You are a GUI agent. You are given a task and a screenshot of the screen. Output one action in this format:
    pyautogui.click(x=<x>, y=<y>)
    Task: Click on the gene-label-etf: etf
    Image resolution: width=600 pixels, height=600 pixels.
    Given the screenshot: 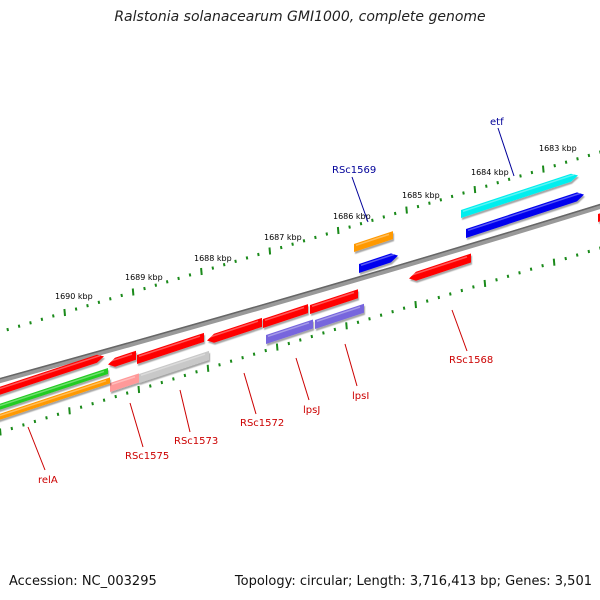 What is the action you would take?
    pyautogui.click(x=497, y=122)
    